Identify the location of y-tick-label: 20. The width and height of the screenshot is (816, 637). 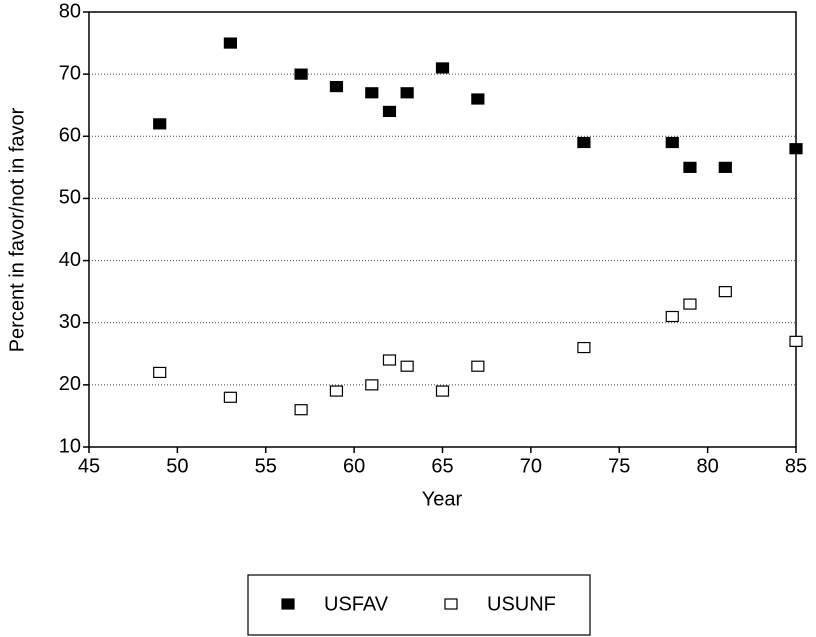
(70, 384).